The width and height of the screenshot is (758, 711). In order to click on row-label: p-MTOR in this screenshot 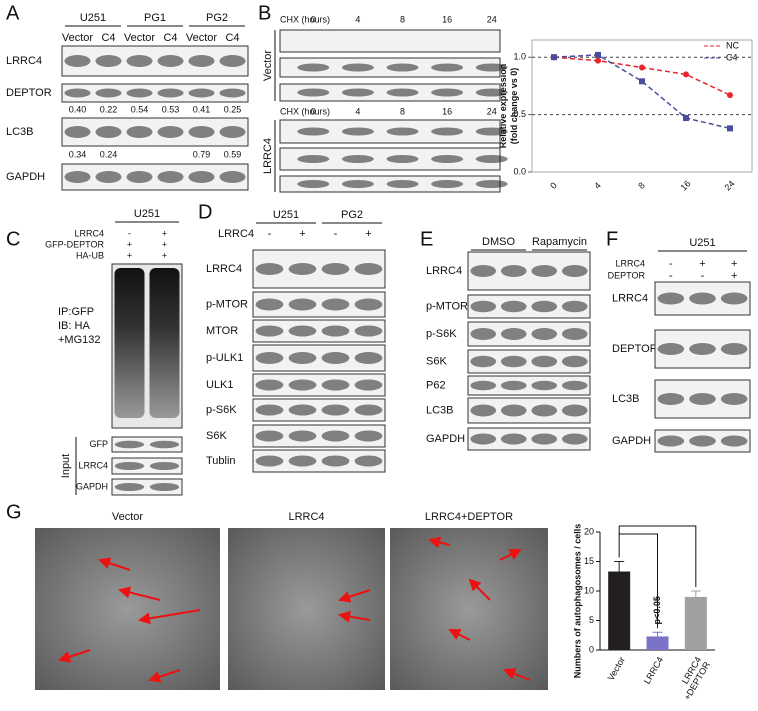, I will do `click(447, 306)`.